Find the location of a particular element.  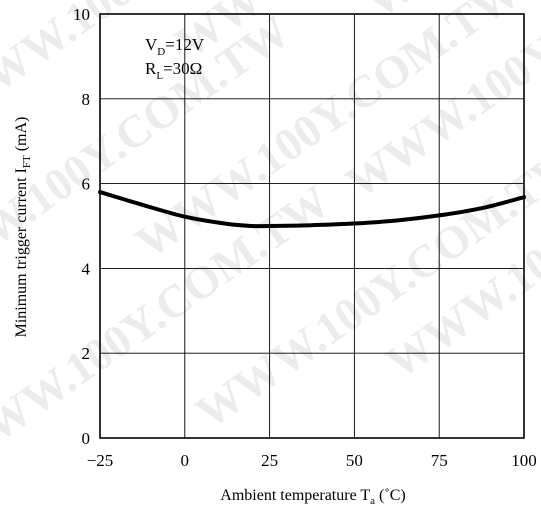

y-tick-label: 6 is located at coordinates (86, 184).